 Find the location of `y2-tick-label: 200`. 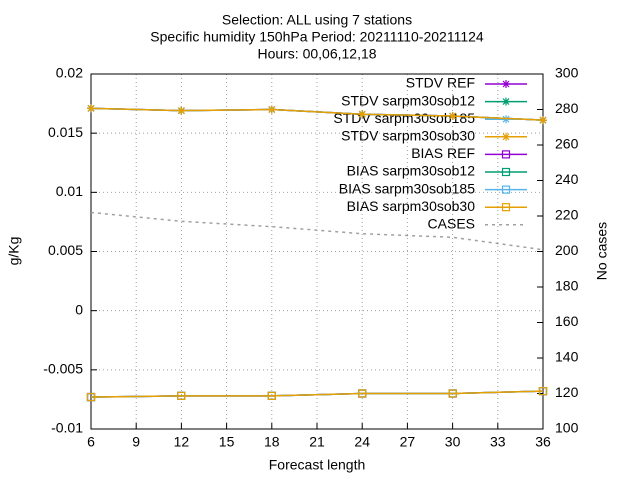

y2-tick-label: 200 is located at coordinates (567, 250).